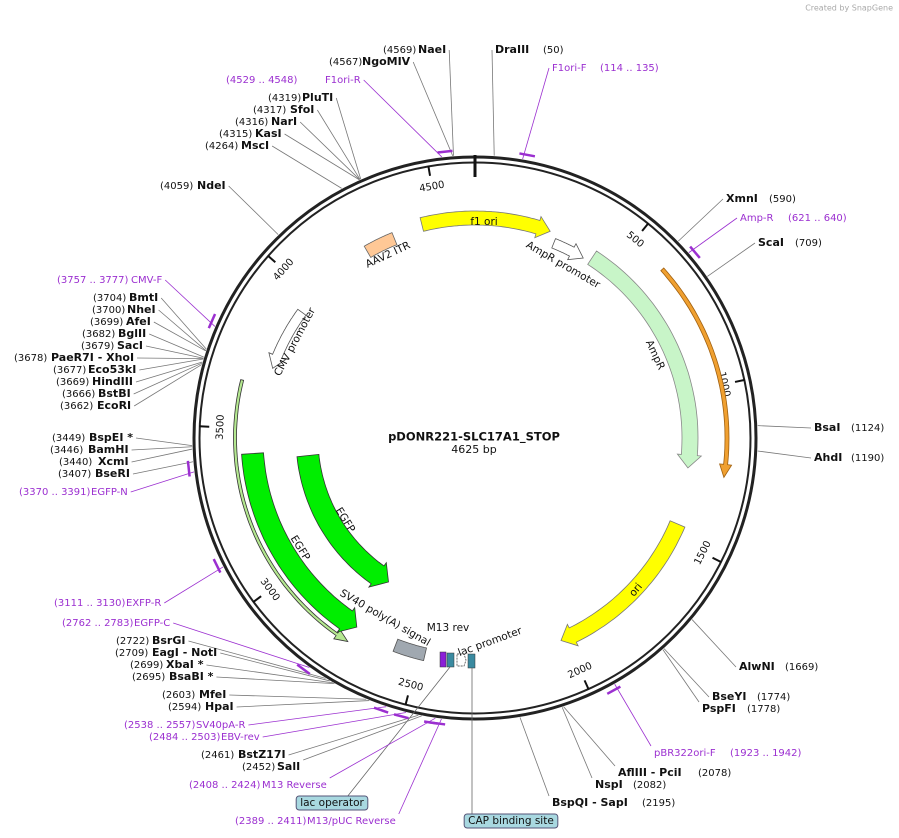  I want to click on primer-name: M13/pUC Reverse, so click(351, 821).